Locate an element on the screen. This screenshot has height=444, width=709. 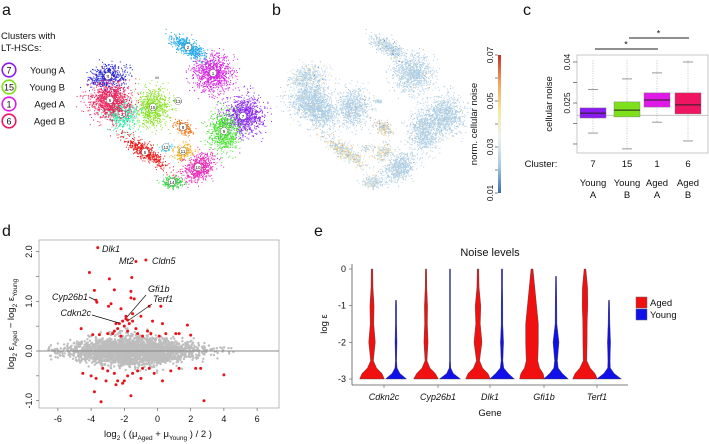
legend-label: Young A is located at coordinates (48, 71).